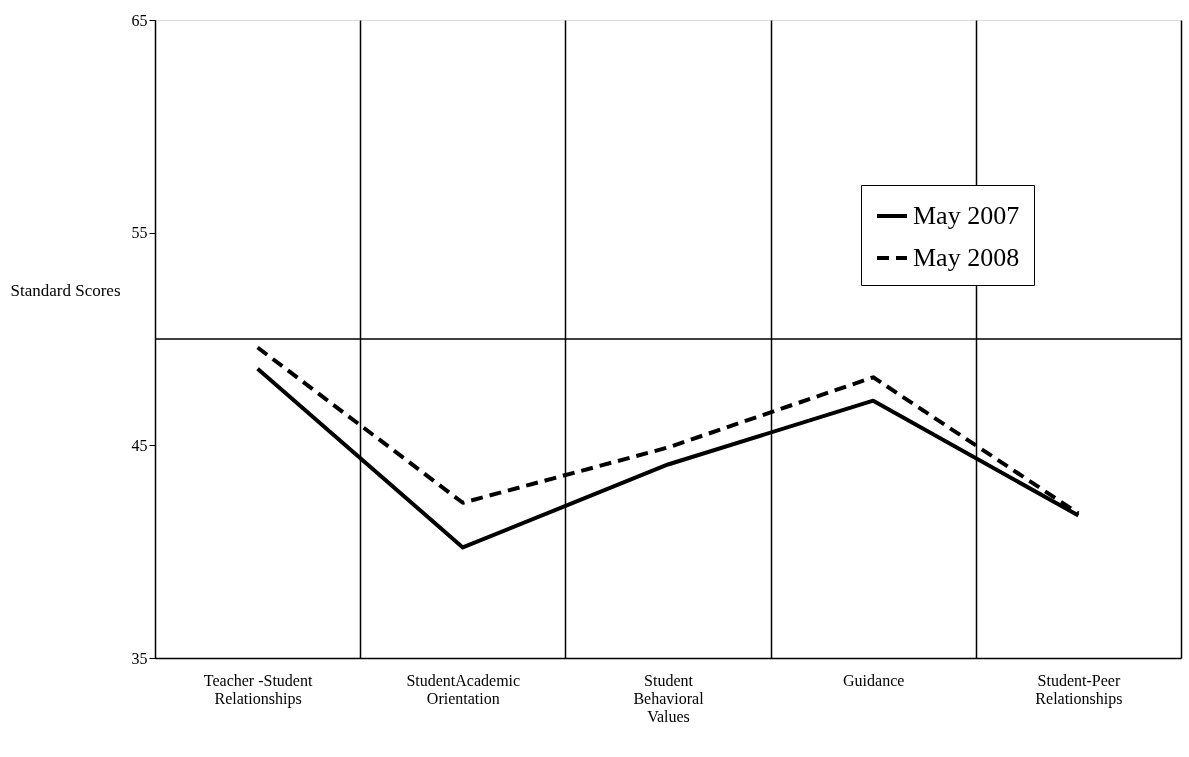  I want to click on legend-label: May 2007, so click(966, 215).